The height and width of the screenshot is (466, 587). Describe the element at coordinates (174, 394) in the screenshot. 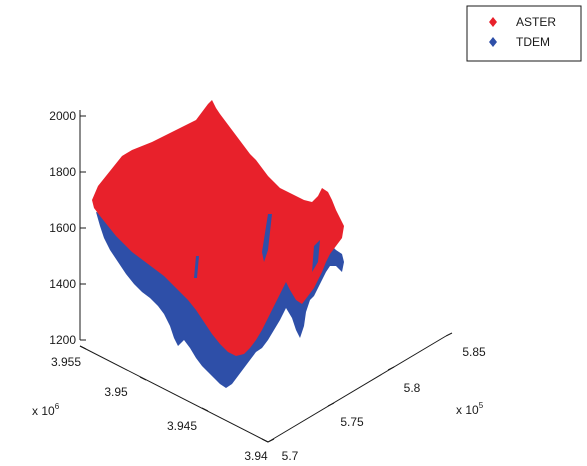

I see `y-axis-line` at that location.